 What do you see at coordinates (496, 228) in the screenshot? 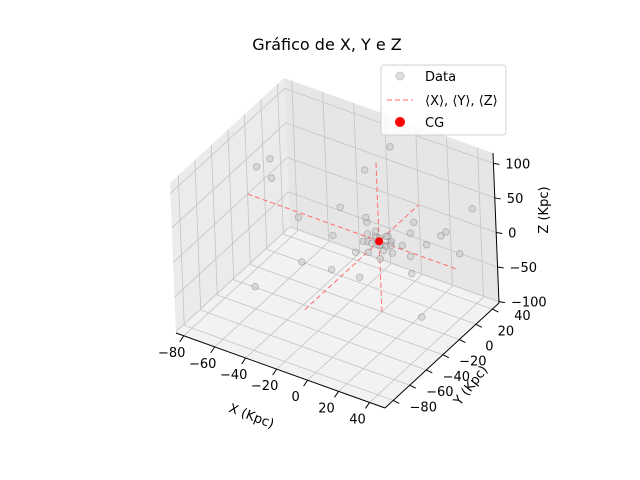
I see `z-axis-line` at bounding box center [496, 228].